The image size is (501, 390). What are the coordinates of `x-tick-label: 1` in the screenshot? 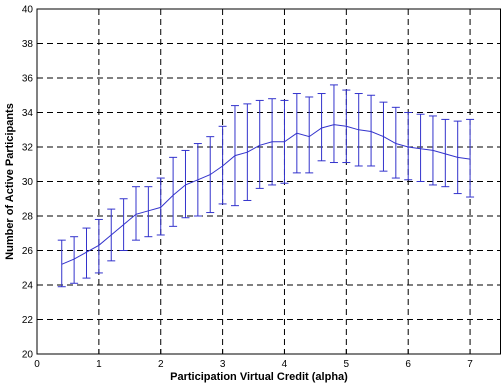 It's located at (99, 364).